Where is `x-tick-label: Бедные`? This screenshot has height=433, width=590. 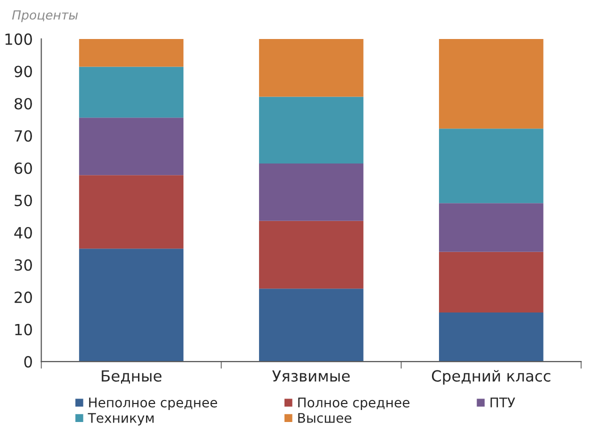
x-tick-label: Бедные is located at coordinates (132, 377).